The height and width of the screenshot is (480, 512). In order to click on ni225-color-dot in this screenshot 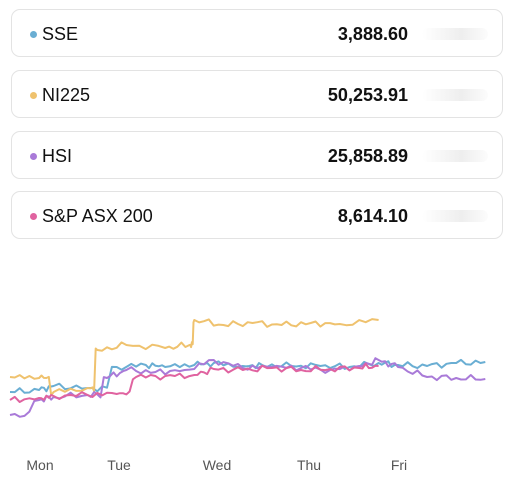, I will do `click(33, 95)`.